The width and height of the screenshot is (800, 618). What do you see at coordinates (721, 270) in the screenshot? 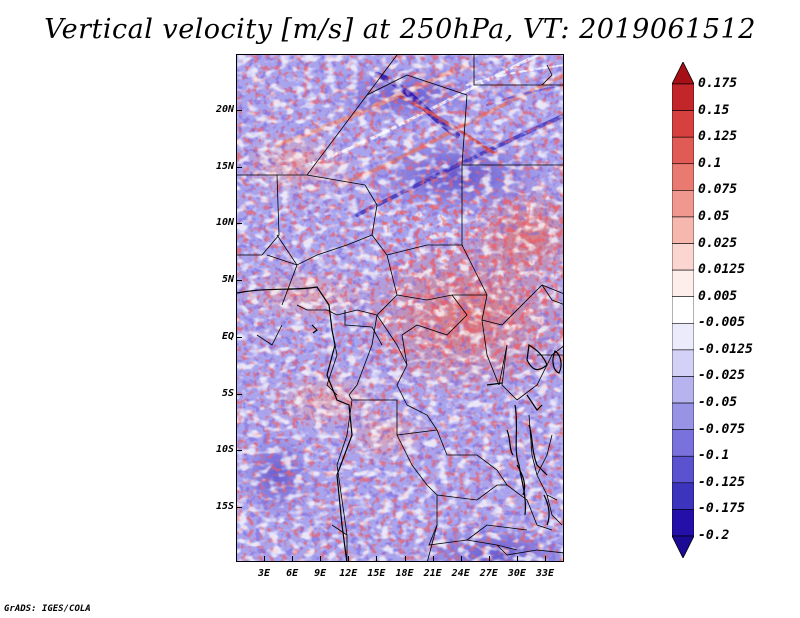
I see `colorbar-level-label: 0.0125` at bounding box center [721, 270].